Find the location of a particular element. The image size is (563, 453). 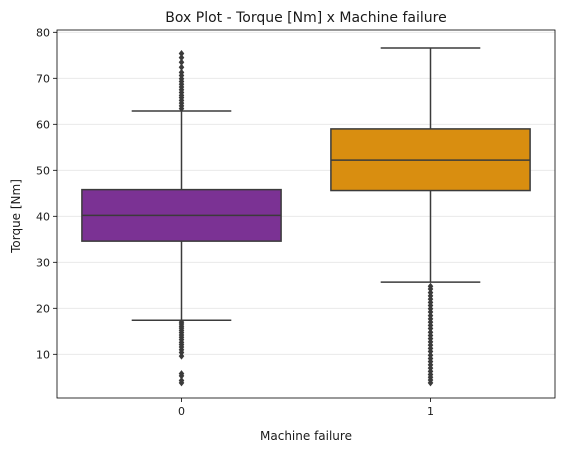

chart-title: Box Plot - Torque [Nm] x Machine failure is located at coordinates (305, 18).